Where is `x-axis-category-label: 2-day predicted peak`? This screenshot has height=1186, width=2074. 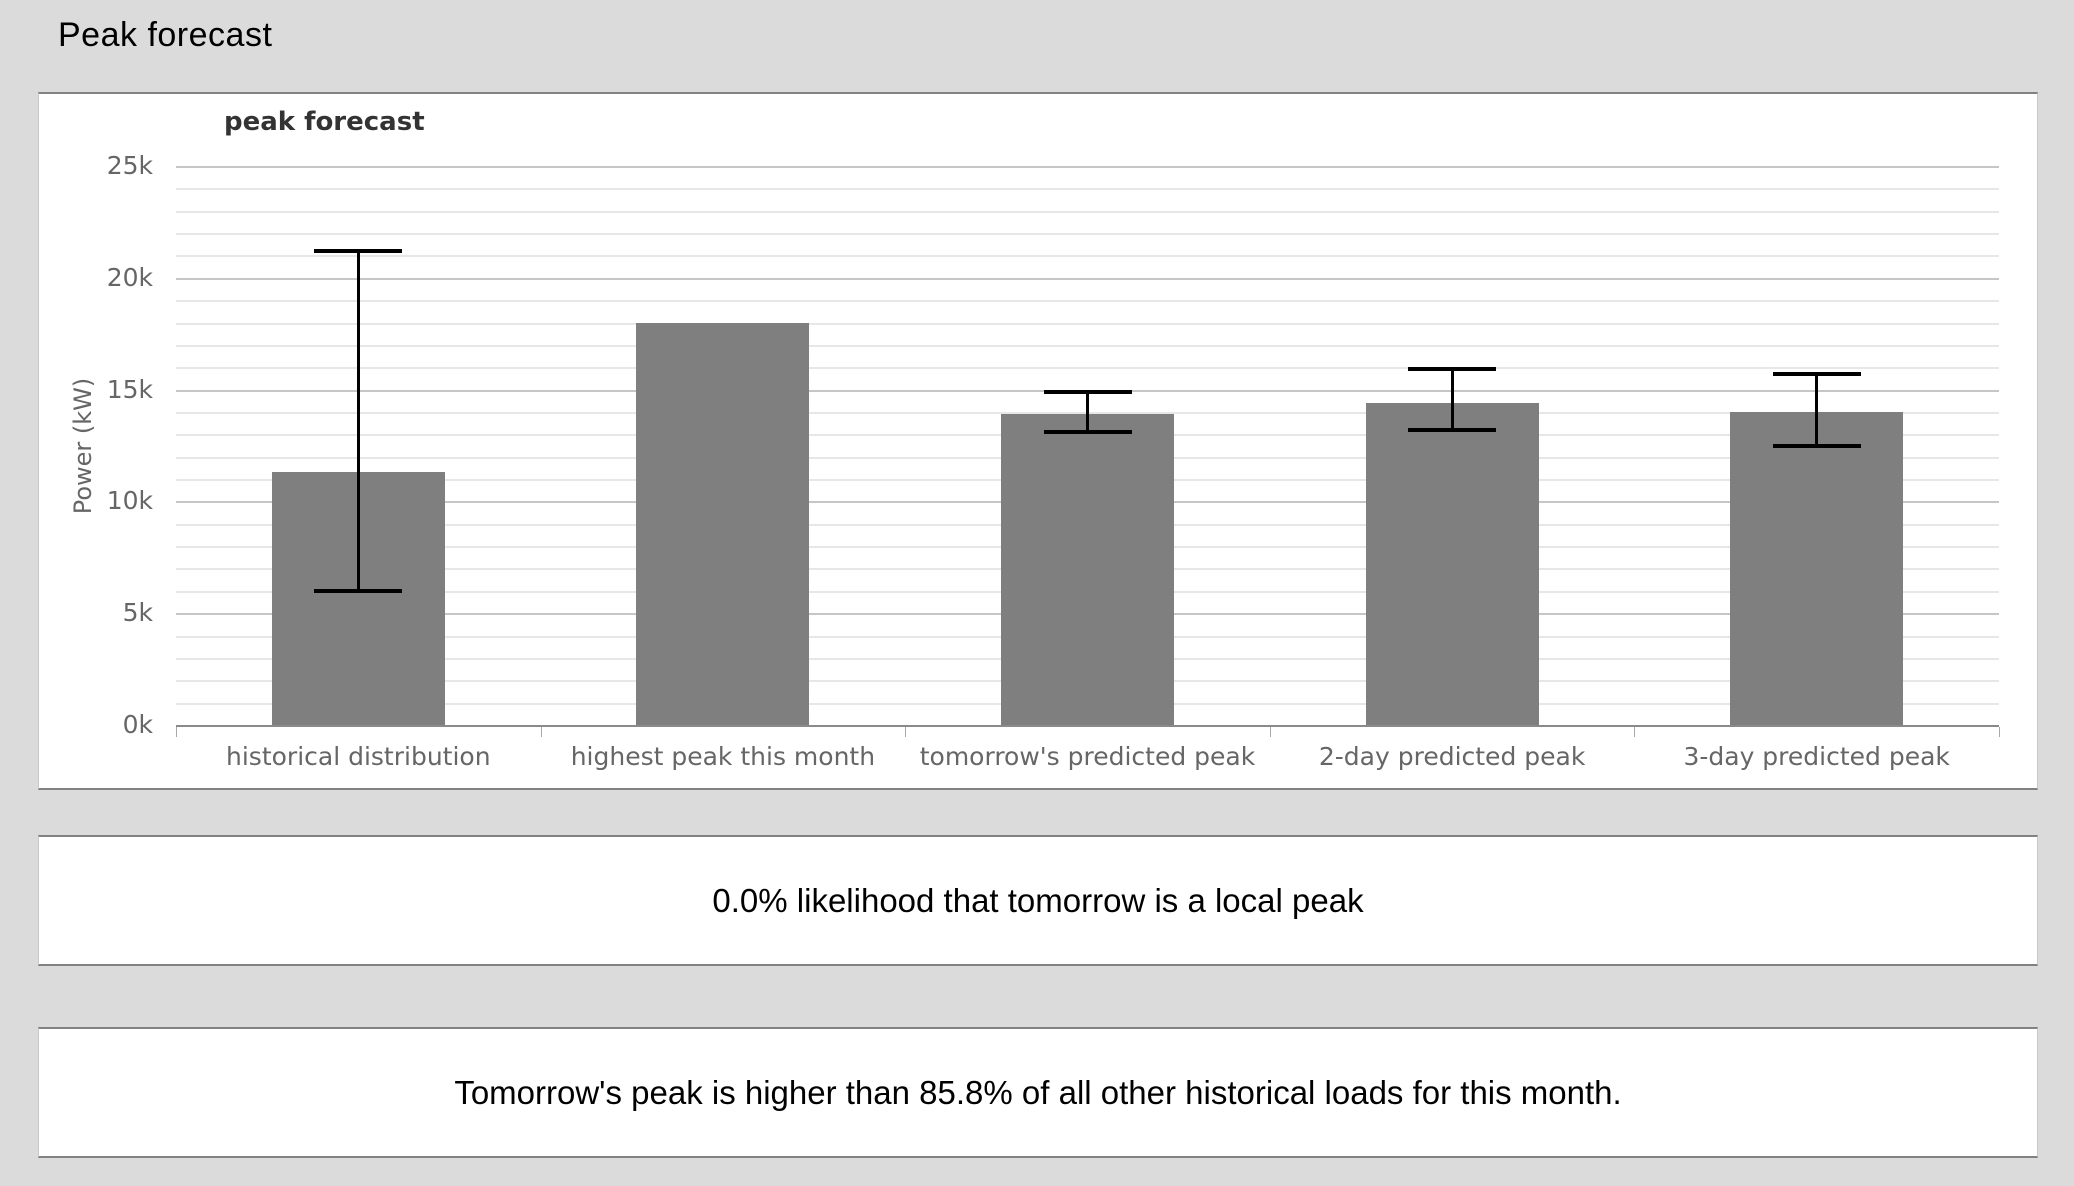 x-axis-category-label: 2-day predicted peak is located at coordinates (1452, 756).